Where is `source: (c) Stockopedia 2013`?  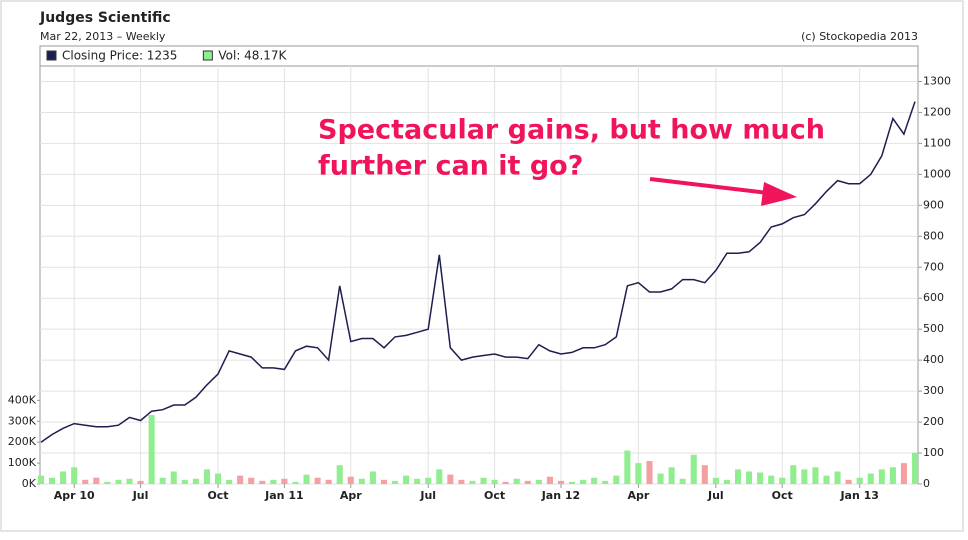 source: (c) Stockopedia 2013 is located at coordinates (859, 36).